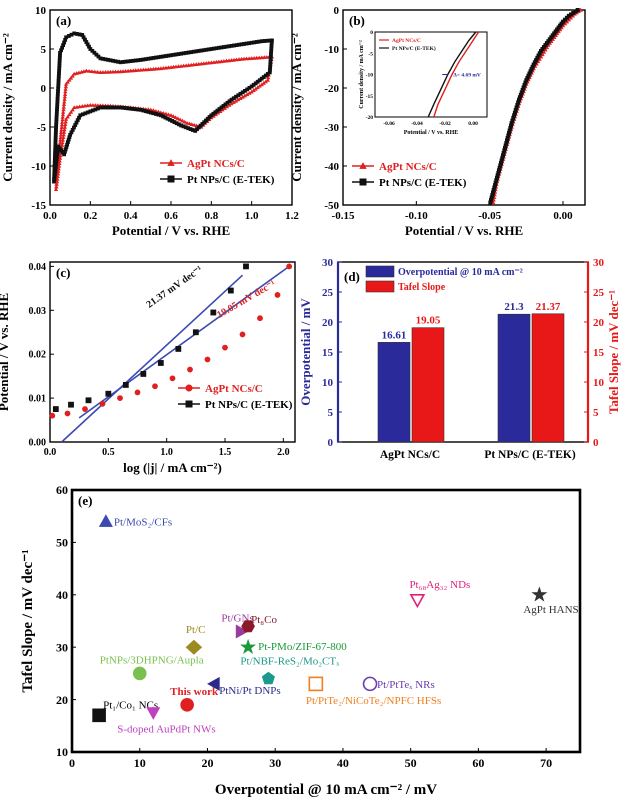  I want to click on panel-label: (b), so click(357, 20).